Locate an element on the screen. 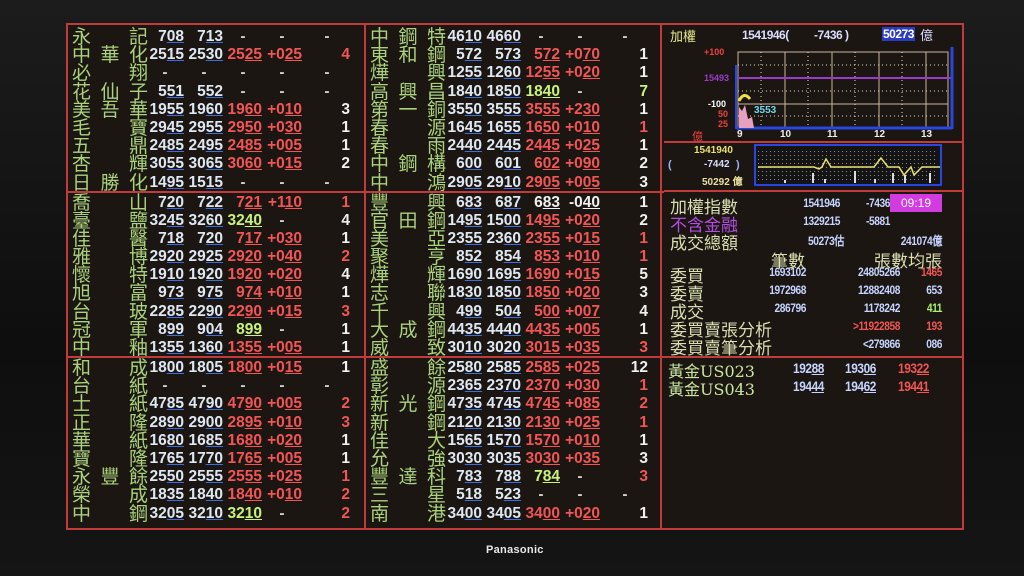 This screenshot has width=1024, height=576. last-price: - is located at coordinates (243, 91).